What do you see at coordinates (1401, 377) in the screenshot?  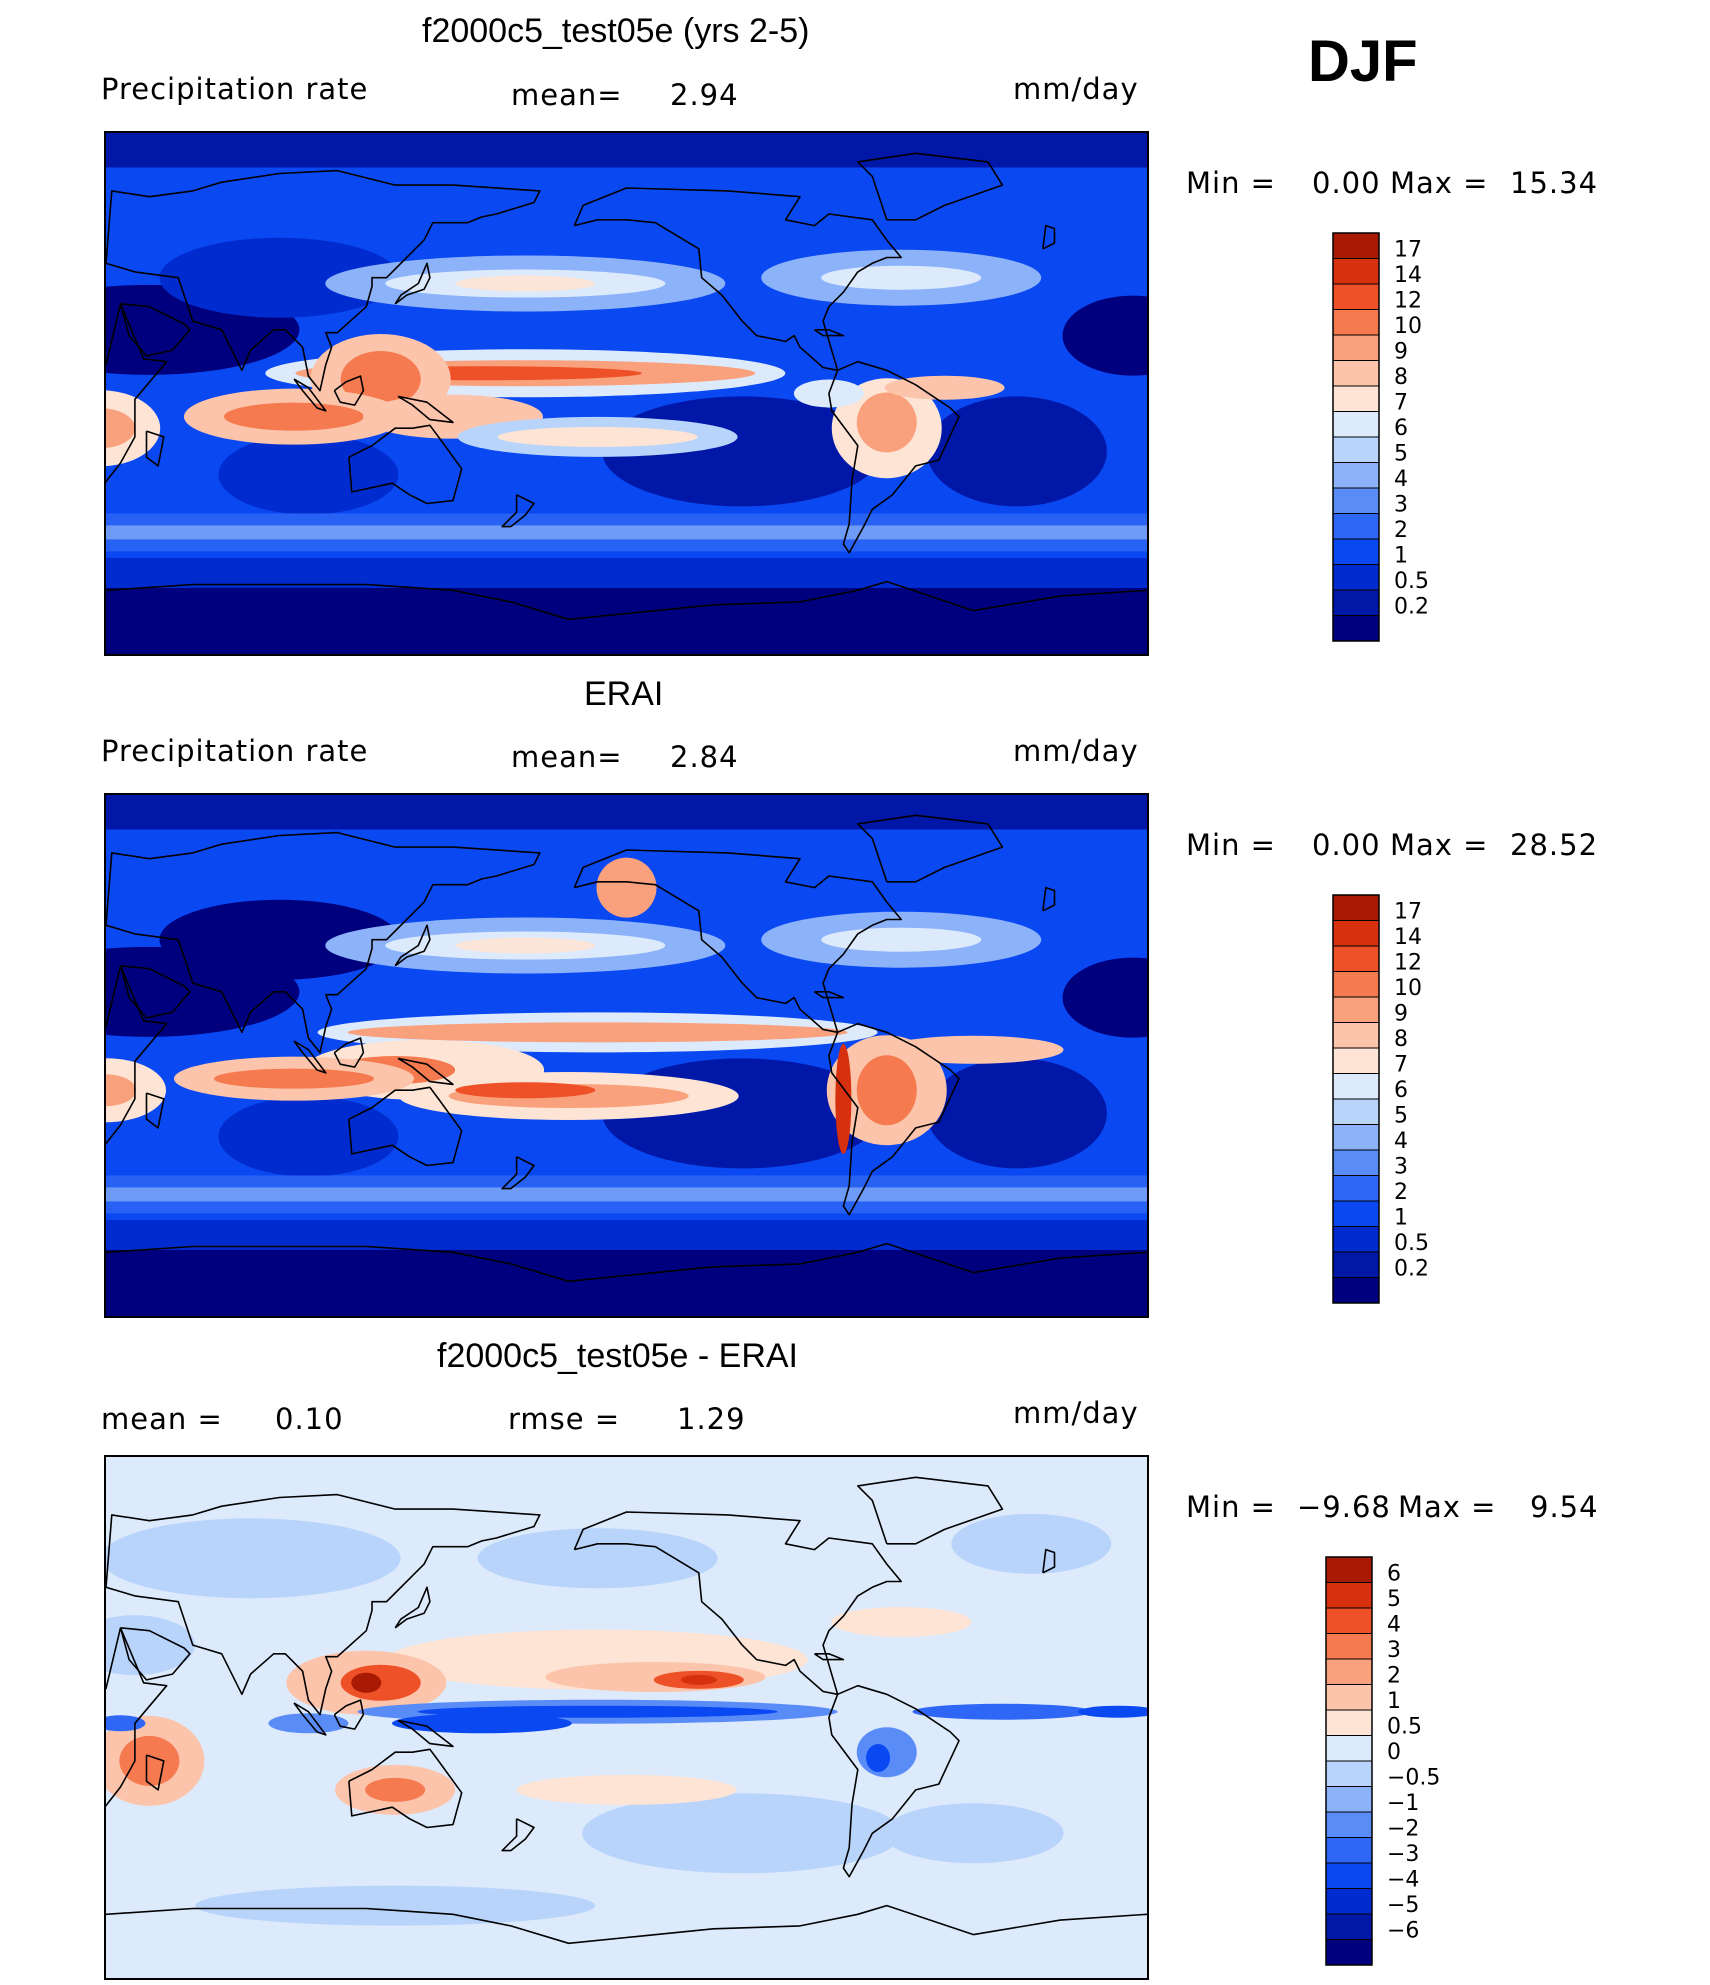 I see `colorbar-tick-label: 8` at bounding box center [1401, 377].